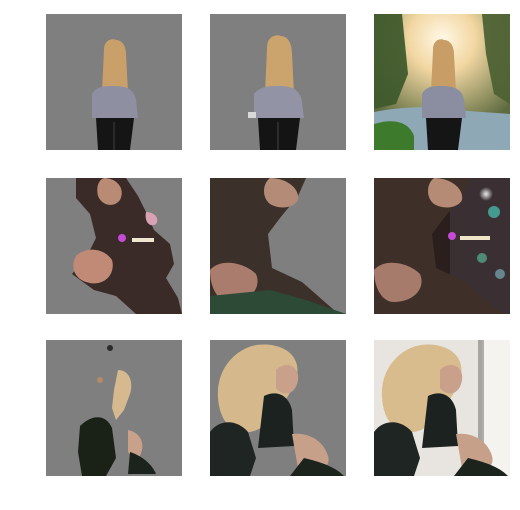 The image size is (520, 510). I want to click on tile-r1-c2, so click(278, 82).